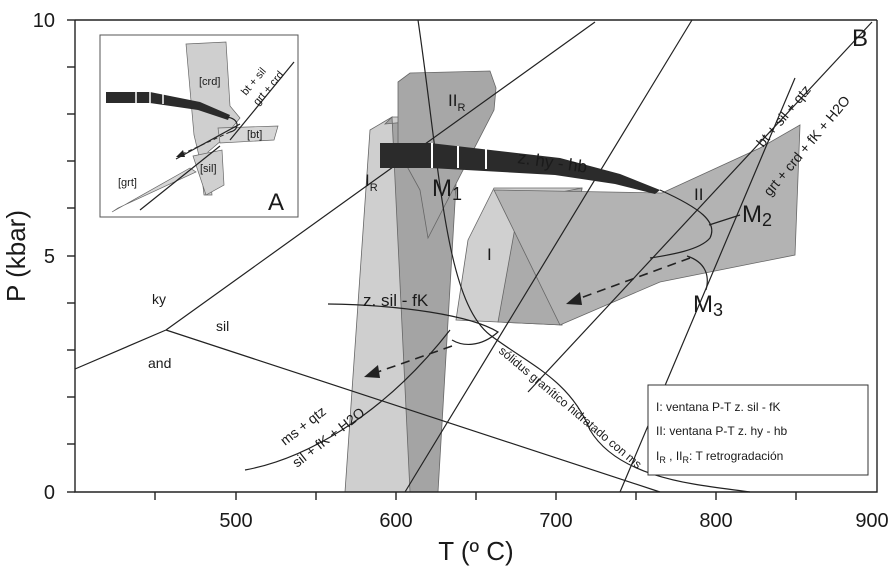 The width and height of the screenshot is (895, 571). Describe the element at coordinates (555, 521) in the screenshot. I see `x-tick-700: 700` at that location.